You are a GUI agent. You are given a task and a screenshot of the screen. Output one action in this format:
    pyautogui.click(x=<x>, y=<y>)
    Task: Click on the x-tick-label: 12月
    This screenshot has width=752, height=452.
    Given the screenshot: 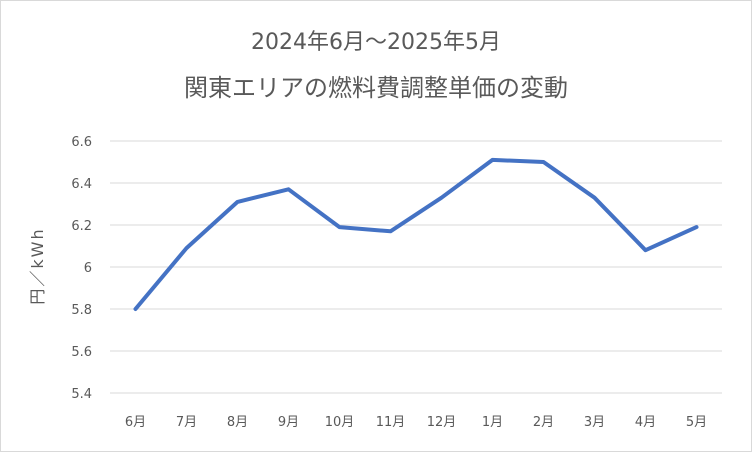 What is the action you would take?
    pyautogui.click(x=442, y=422)
    